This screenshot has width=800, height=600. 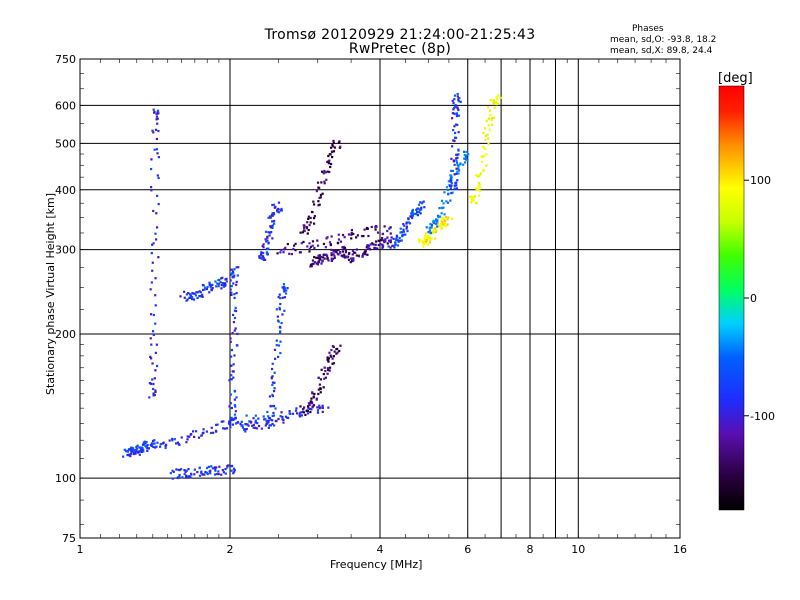 What do you see at coordinates (663, 40) in the screenshot?
I see `phases-o-mode-stats: mean, sd,O: -93.8, 18.2` at bounding box center [663, 40].